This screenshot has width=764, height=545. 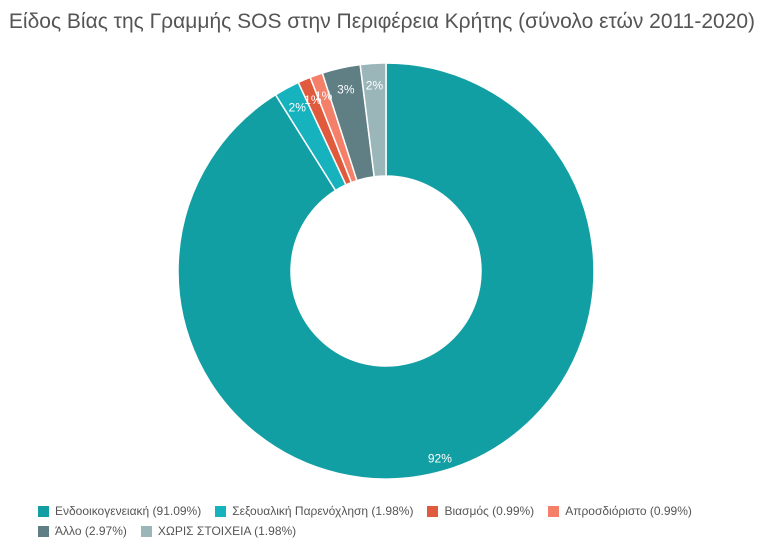 What do you see at coordinates (313, 100) in the screenshot?
I see `slice-label-2: 1%` at bounding box center [313, 100].